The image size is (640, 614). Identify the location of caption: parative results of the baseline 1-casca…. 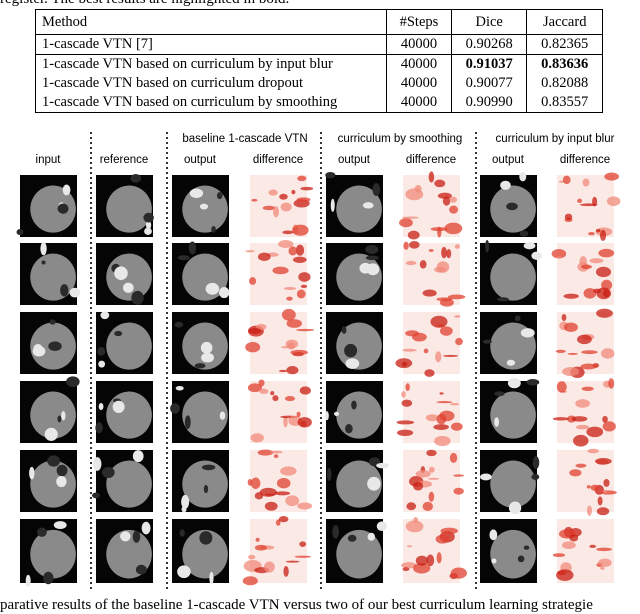
(296, 605).